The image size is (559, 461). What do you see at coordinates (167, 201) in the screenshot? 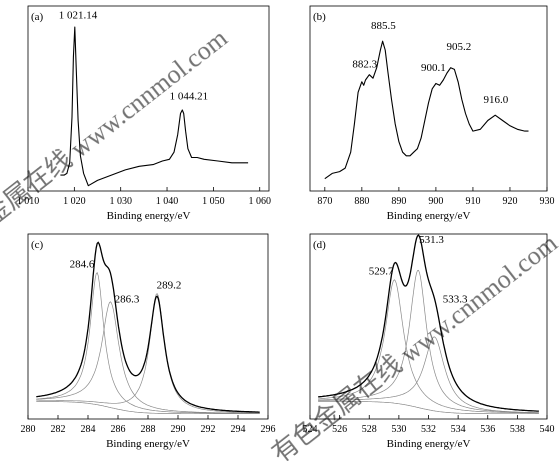
I see `x-tick-label: 1 040` at bounding box center [167, 201].